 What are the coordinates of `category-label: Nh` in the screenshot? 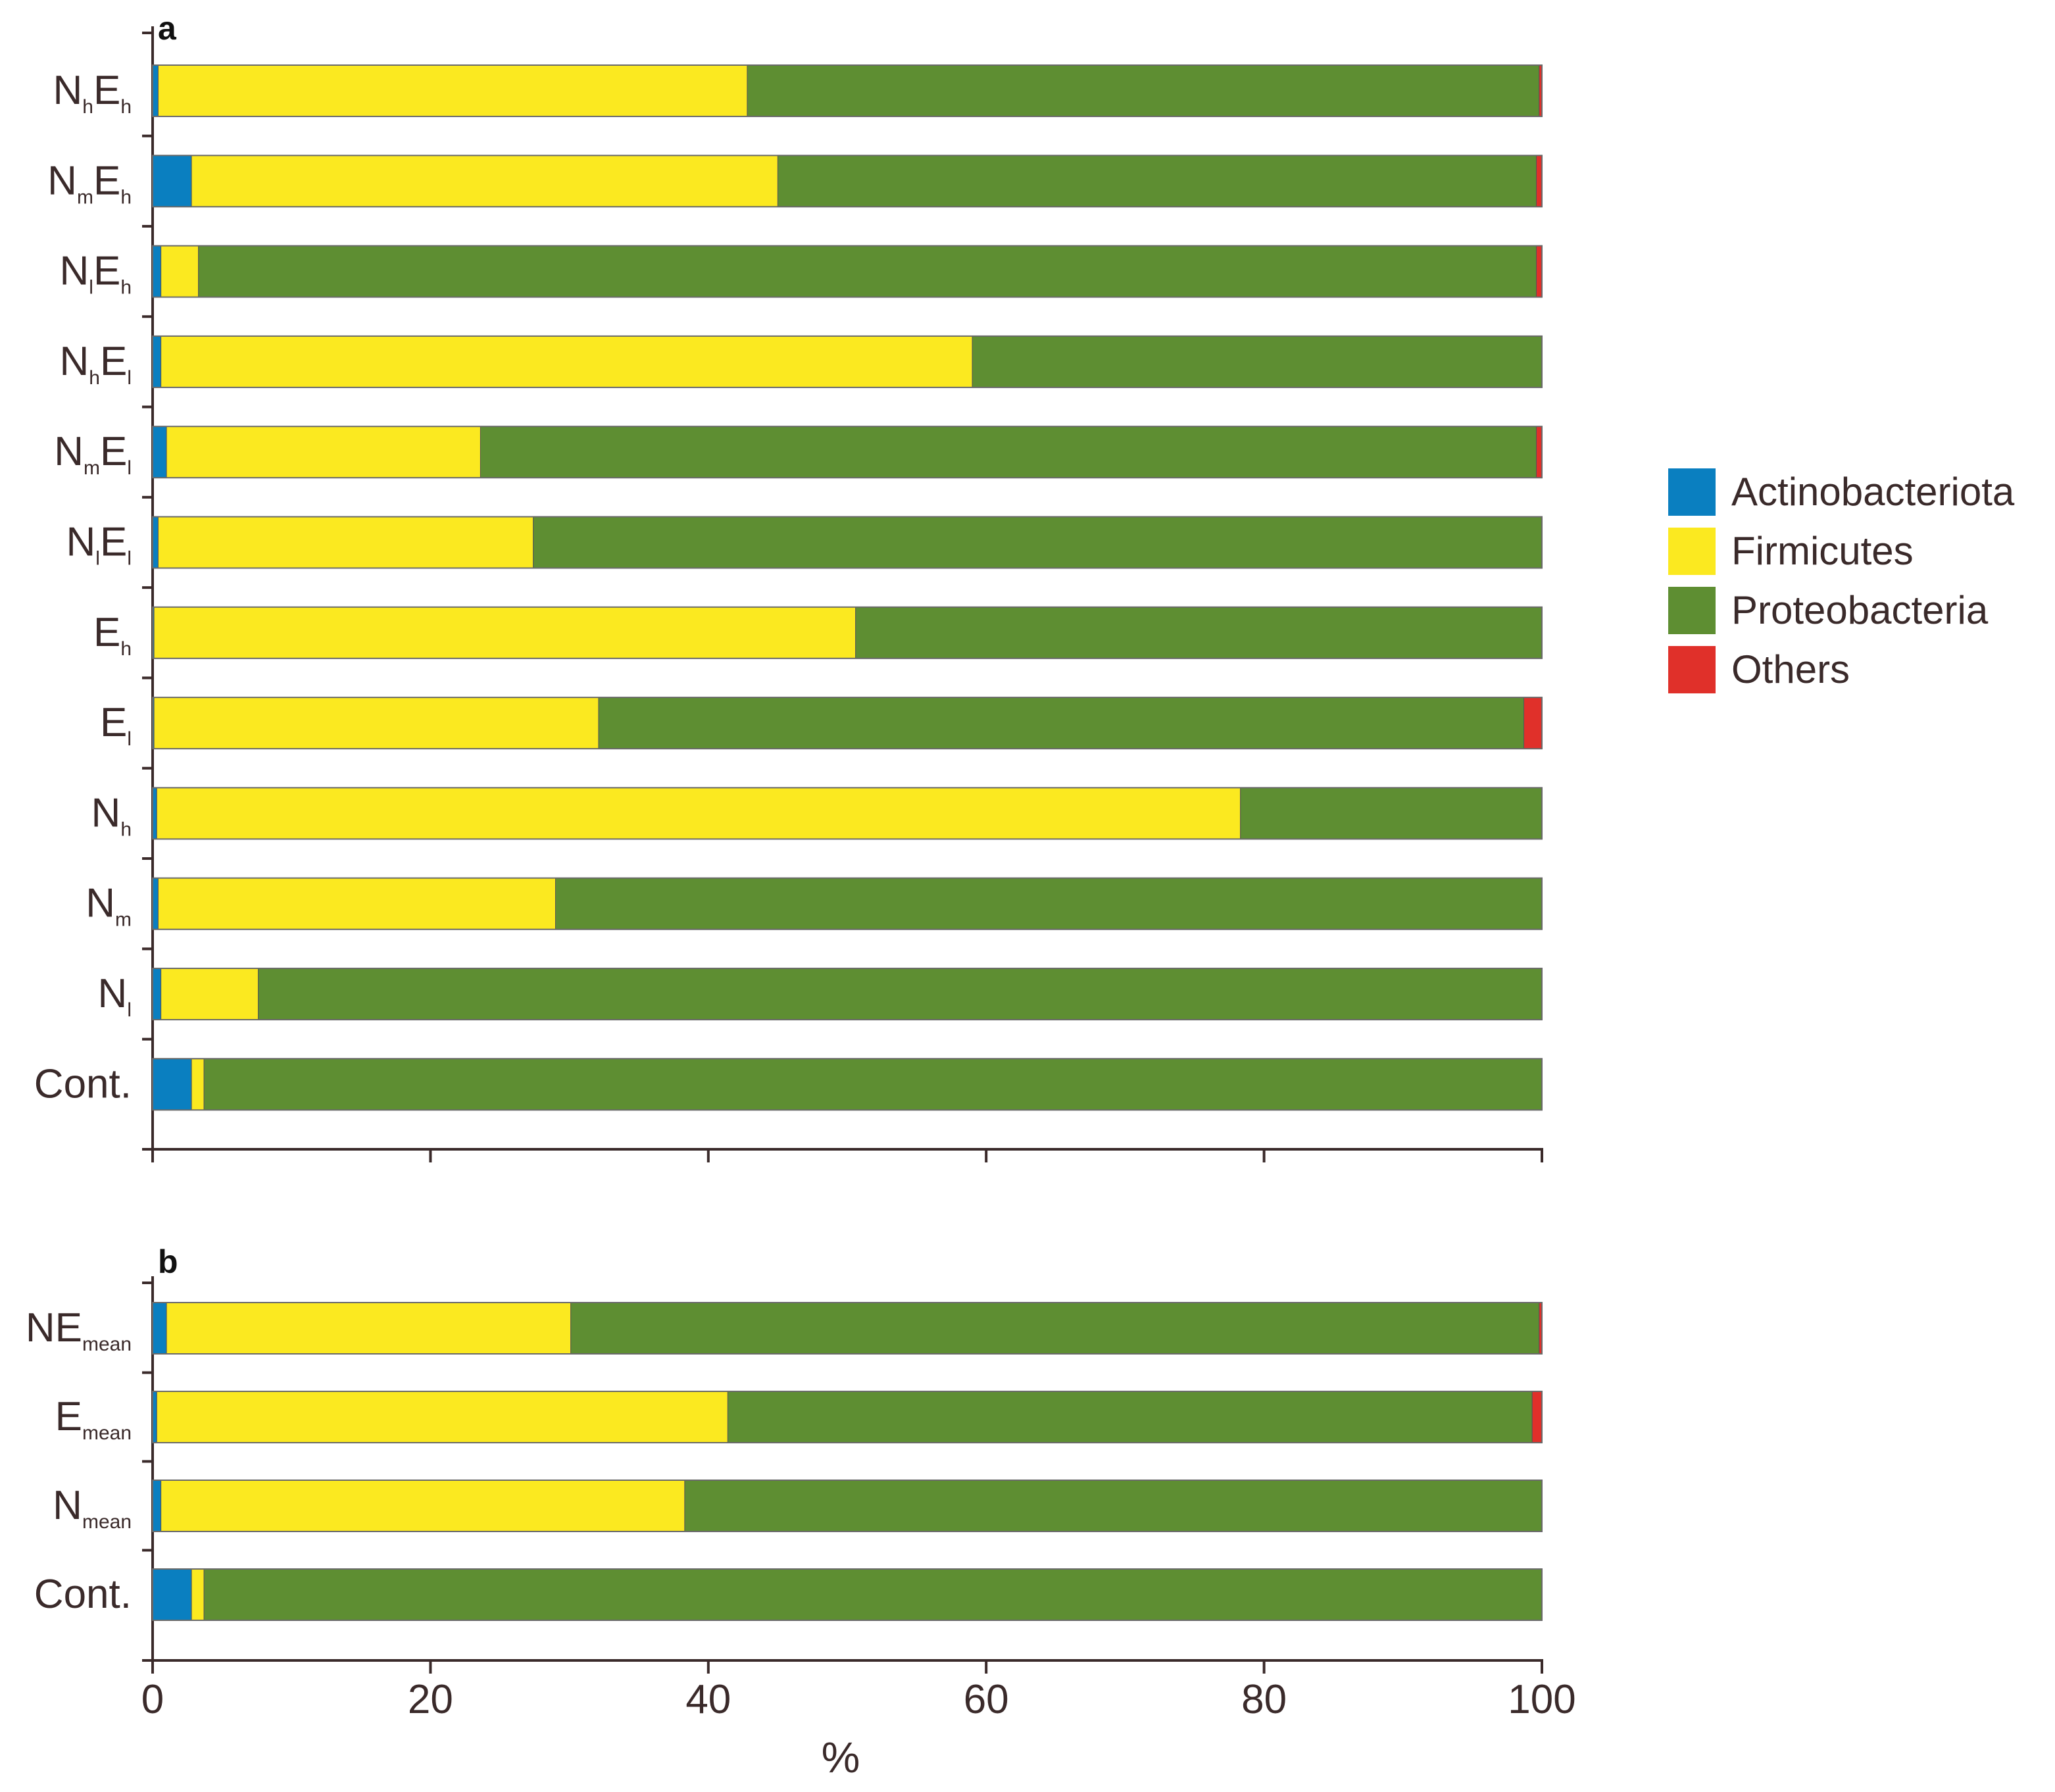 It's located at (111, 815).